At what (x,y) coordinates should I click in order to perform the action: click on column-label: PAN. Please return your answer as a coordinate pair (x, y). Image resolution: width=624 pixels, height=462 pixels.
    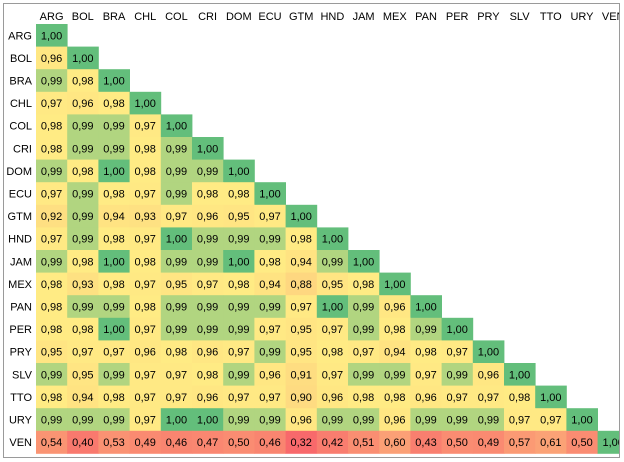
    Looking at the image, I should click on (426, 17).